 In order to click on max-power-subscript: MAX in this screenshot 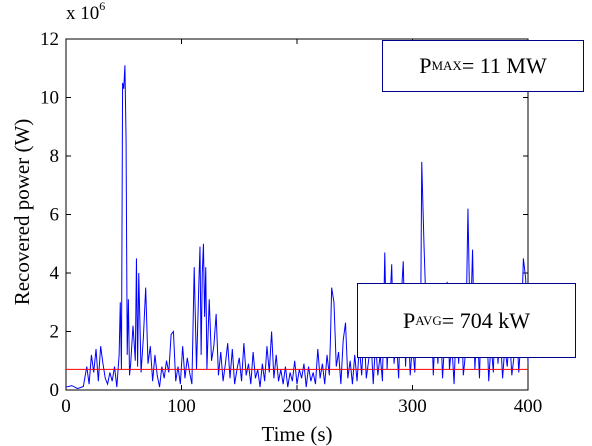, I will do `click(446, 65)`.